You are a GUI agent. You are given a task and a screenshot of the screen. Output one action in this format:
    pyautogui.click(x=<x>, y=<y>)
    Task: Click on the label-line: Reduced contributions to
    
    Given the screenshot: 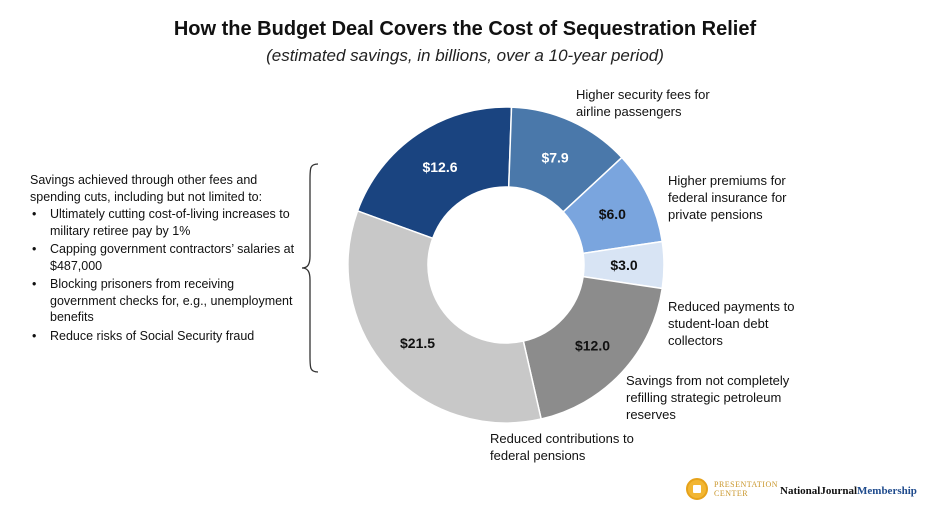 What is the action you would take?
    pyautogui.click(x=562, y=438)
    